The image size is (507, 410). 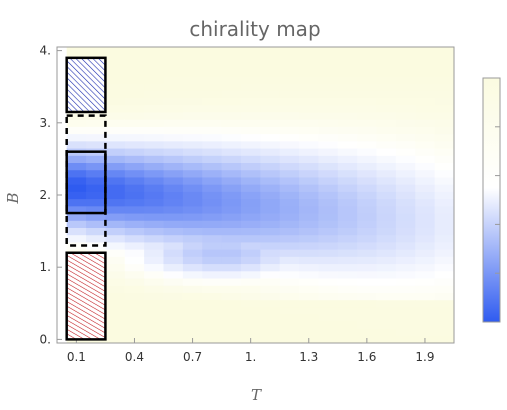 What do you see at coordinates (491, 200) in the screenshot?
I see `colorbar-gradient` at bounding box center [491, 200].